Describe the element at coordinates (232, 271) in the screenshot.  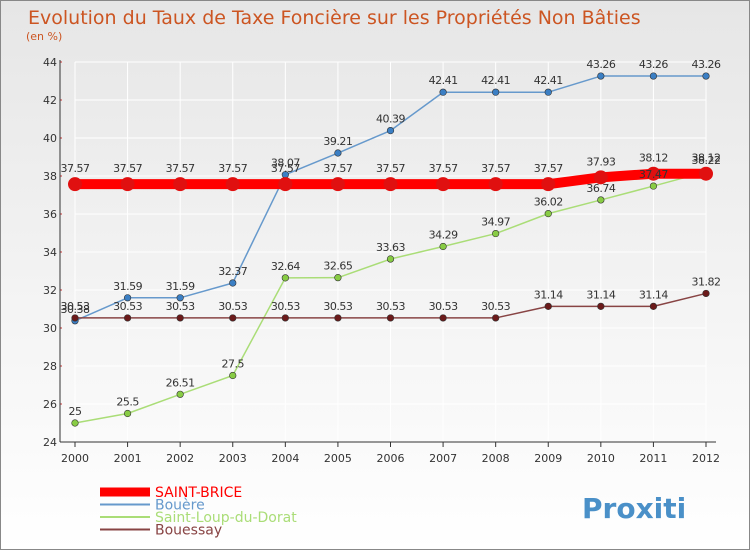
I see `data-label: 32.37` at that location.